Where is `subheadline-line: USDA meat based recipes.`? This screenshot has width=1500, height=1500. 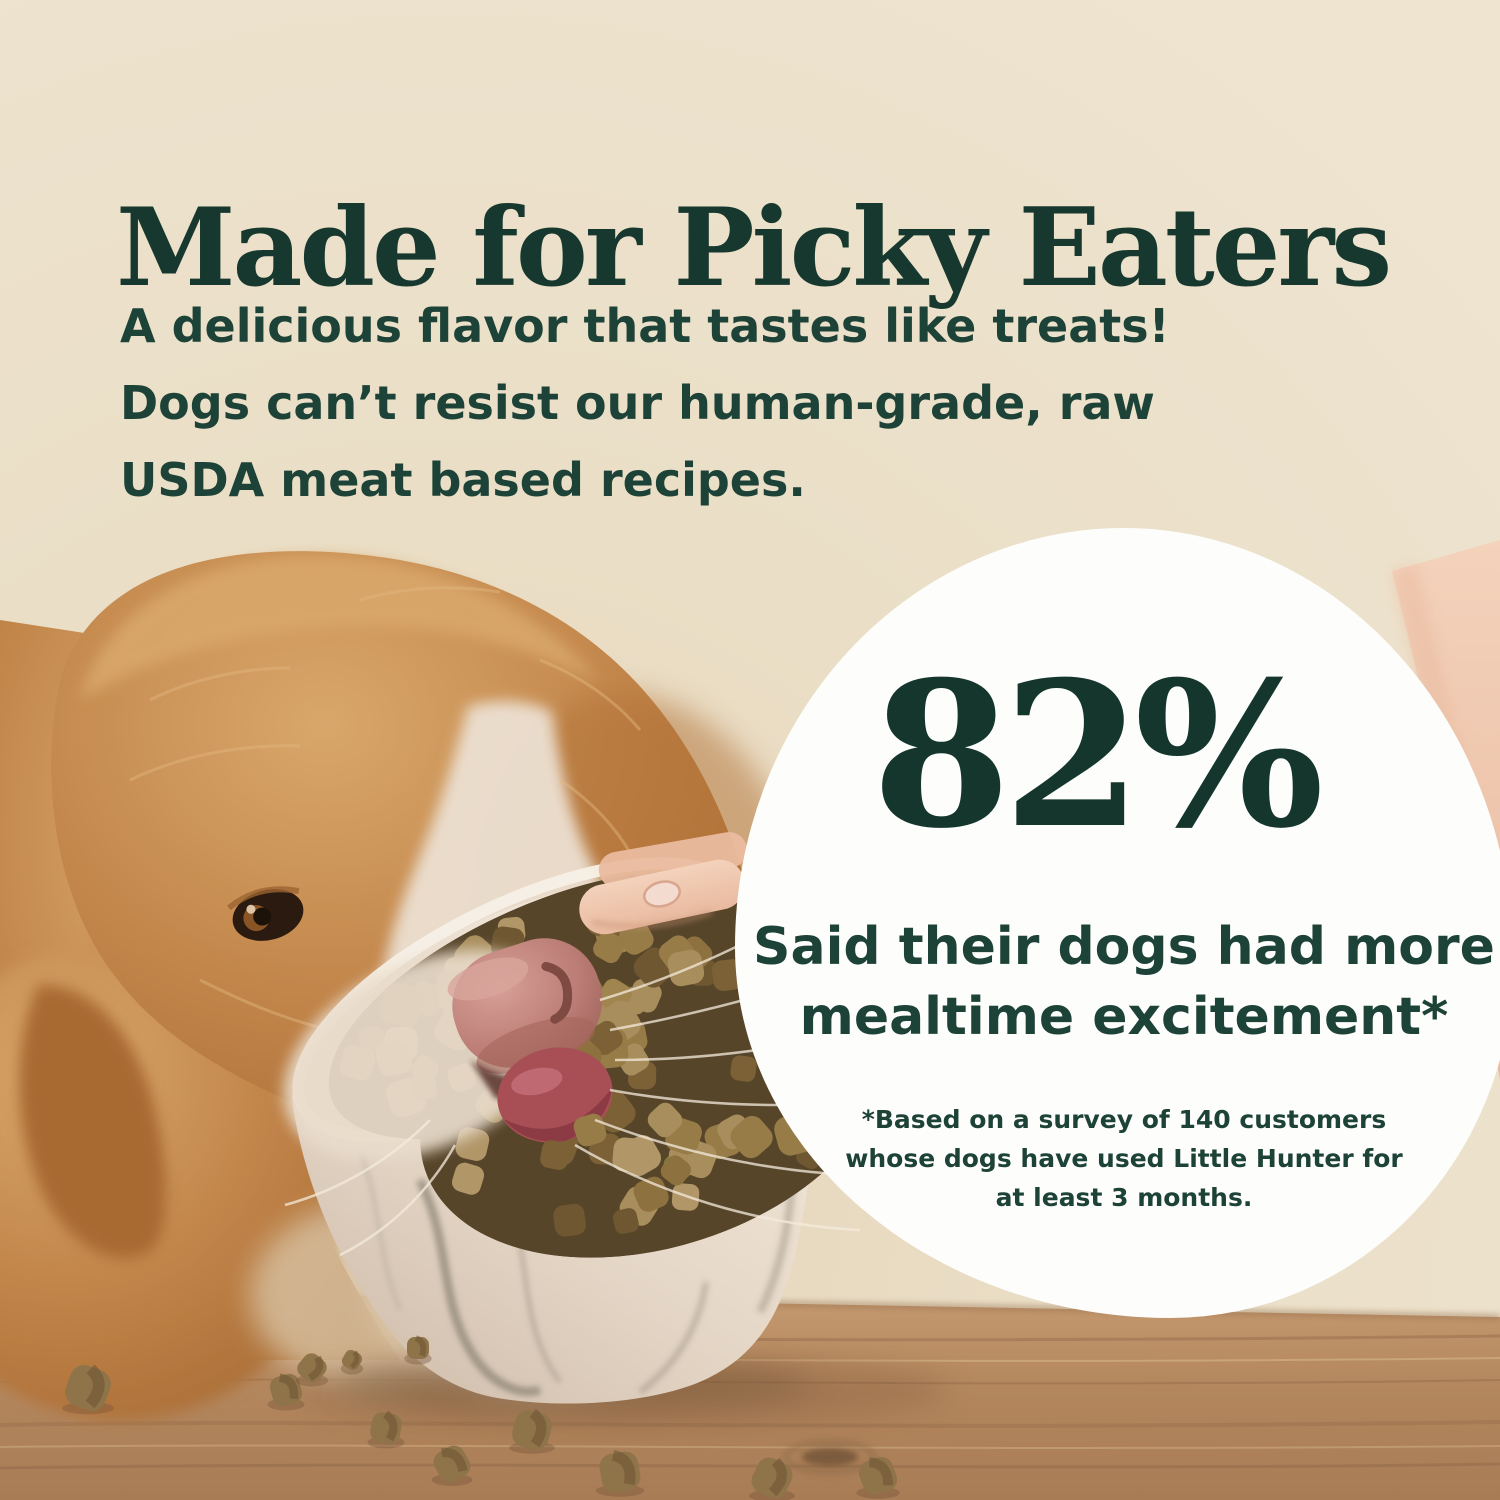
subheadline-line: USDA meat based recipes. is located at coordinates (463, 480).